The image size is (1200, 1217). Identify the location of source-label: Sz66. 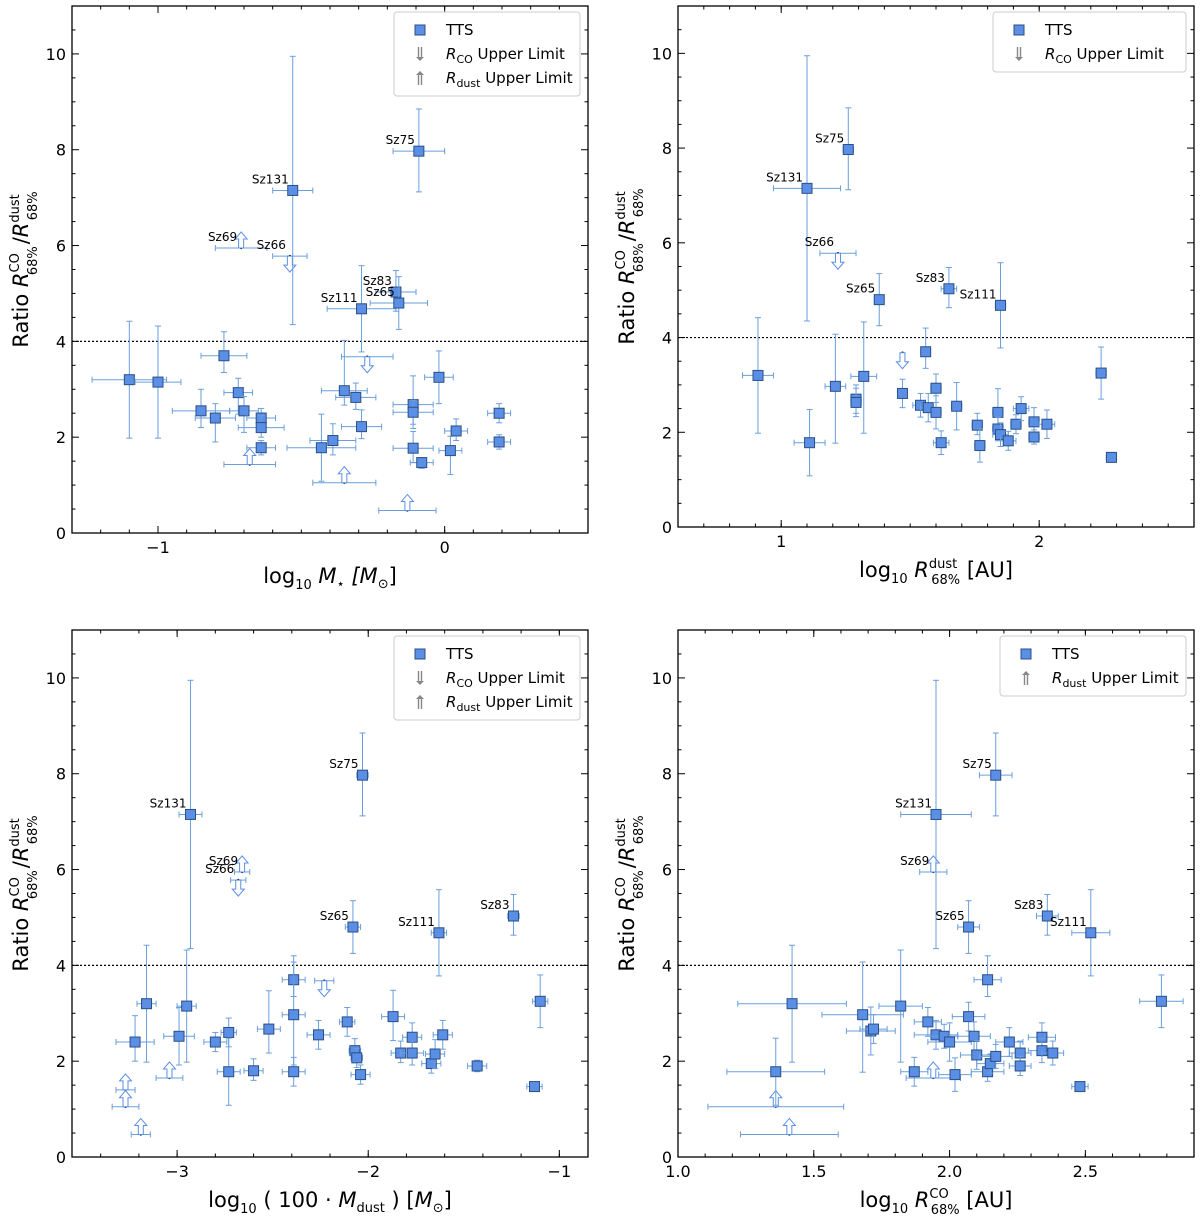
(271, 245).